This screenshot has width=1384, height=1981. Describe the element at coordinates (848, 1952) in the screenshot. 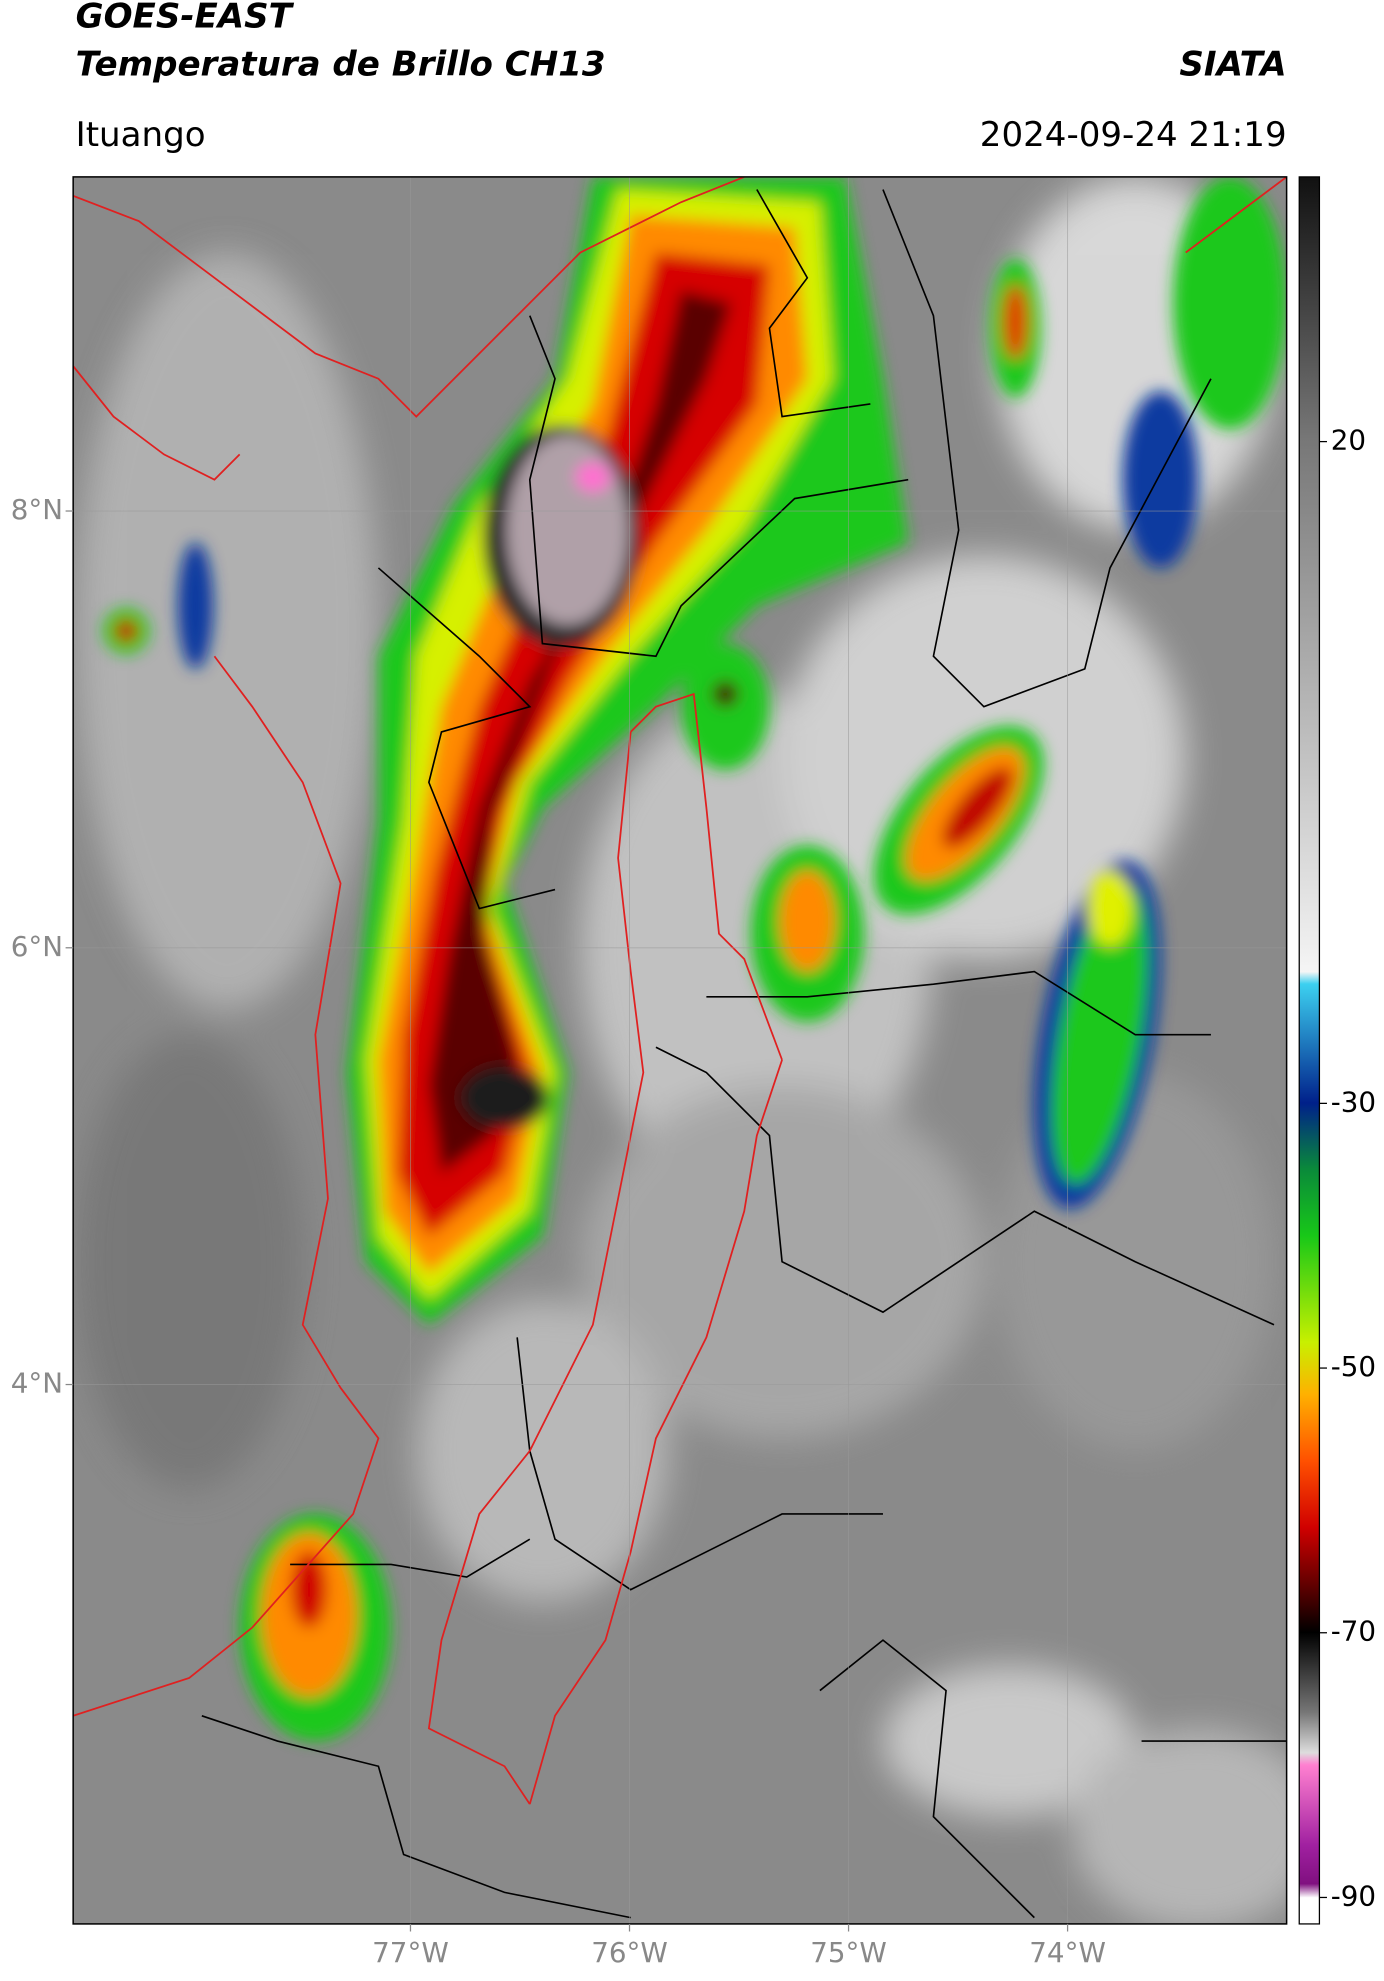

I see `x-tick-label: 75°W` at that location.